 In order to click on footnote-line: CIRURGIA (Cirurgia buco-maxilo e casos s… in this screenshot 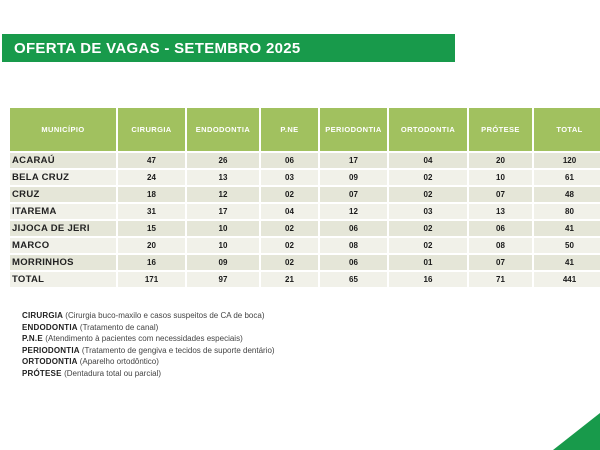, I will do `click(148, 316)`.